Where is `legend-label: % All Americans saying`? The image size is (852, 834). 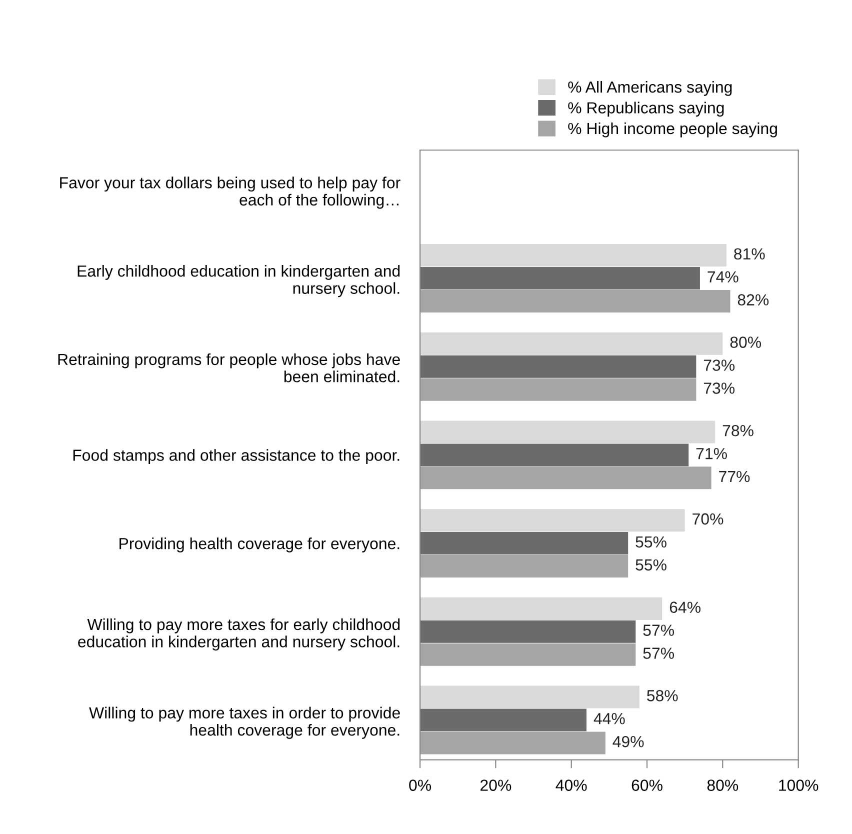
legend-label: % All Americans saying is located at coordinates (650, 88).